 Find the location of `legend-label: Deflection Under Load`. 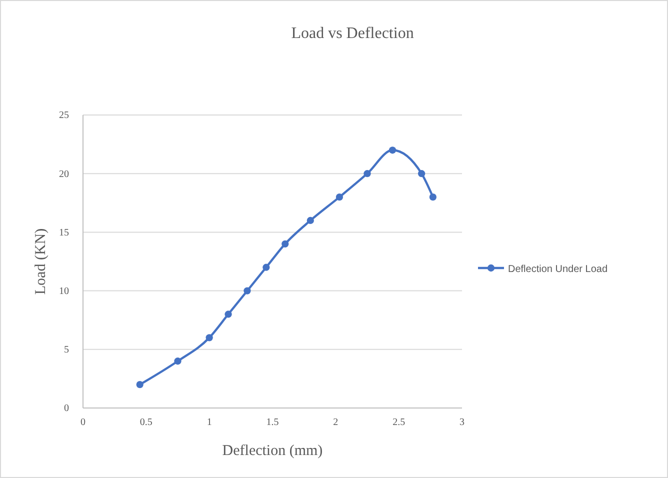

legend-label: Deflection Under Load is located at coordinates (558, 269).